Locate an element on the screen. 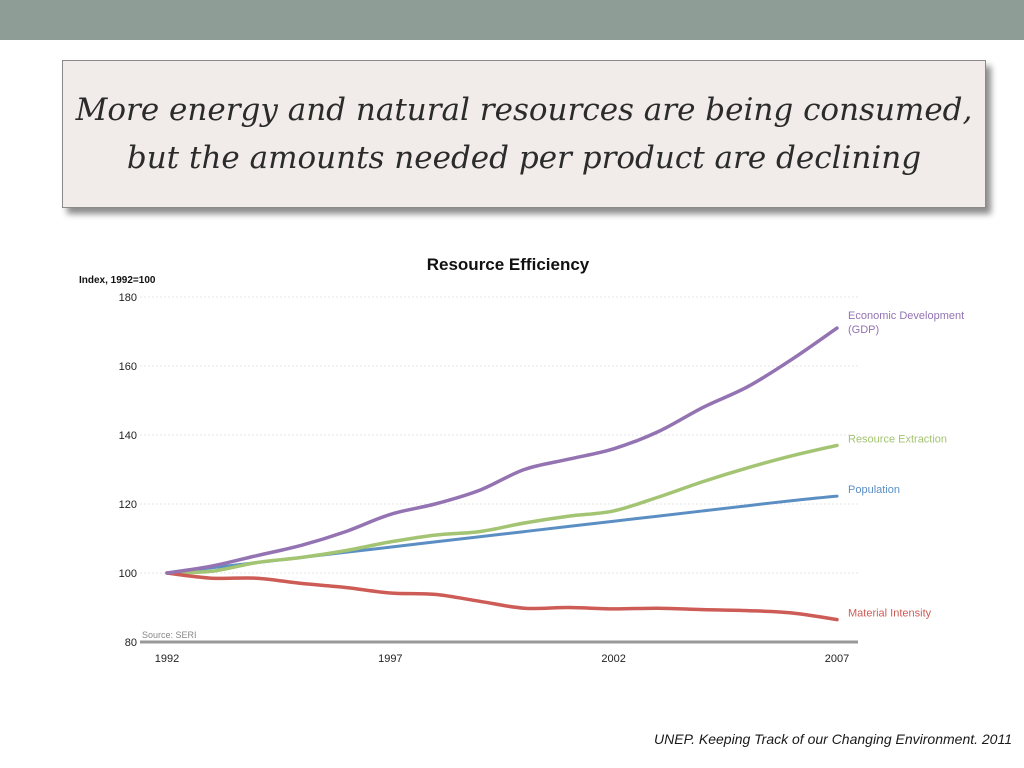 The width and height of the screenshot is (1024, 768). y-axis-label: Index, 1992=100 is located at coordinates (117, 280).